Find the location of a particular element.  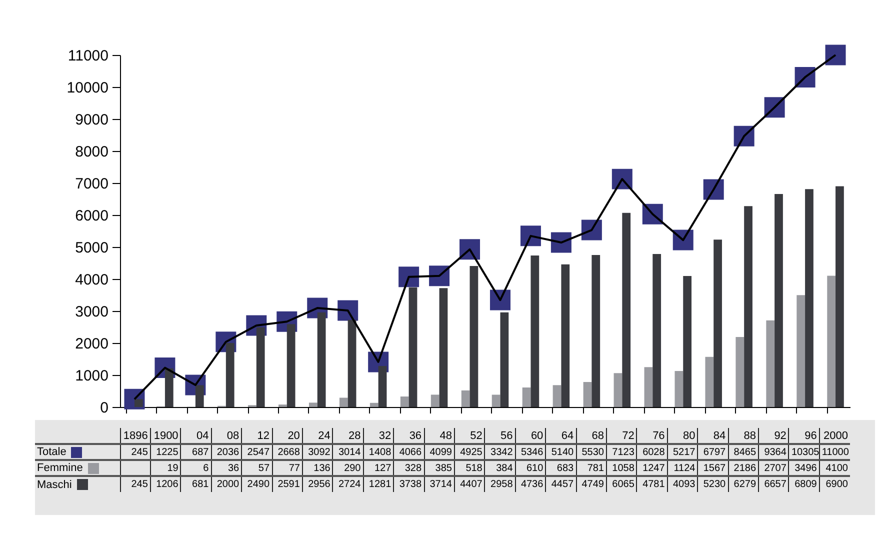

y-tick-label: 9000 is located at coordinates (91, 120).